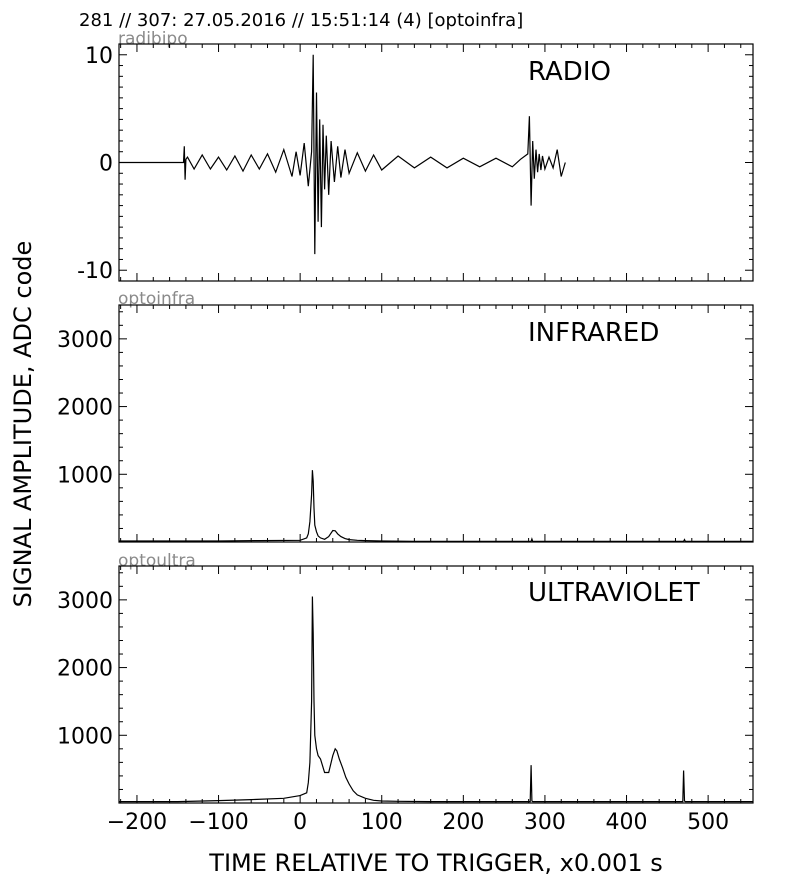  Describe the element at coordinates (569, 72) in the screenshot. I see `panel-title: RADIO` at that location.